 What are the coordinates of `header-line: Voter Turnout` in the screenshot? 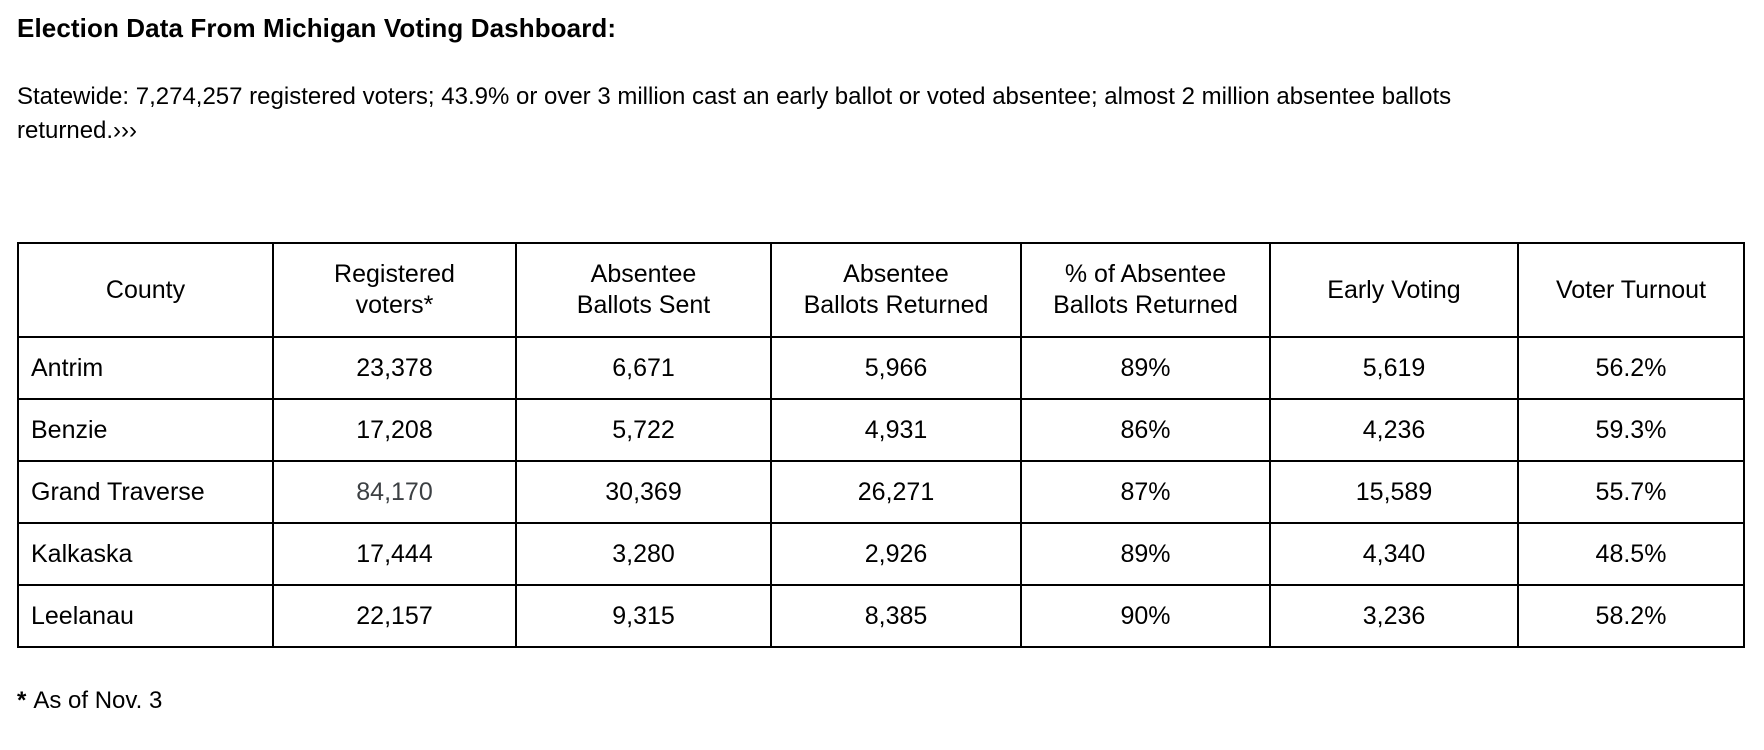 It's located at (1631, 289).